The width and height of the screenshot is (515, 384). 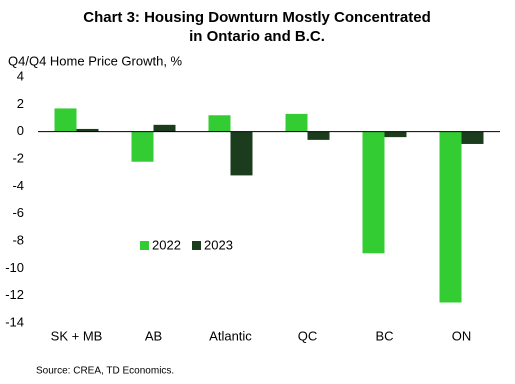 What do you see at coordinates (462, 335) in the screenshot?
I see `x-tick-label: ON` at bounding box center [462, 335].